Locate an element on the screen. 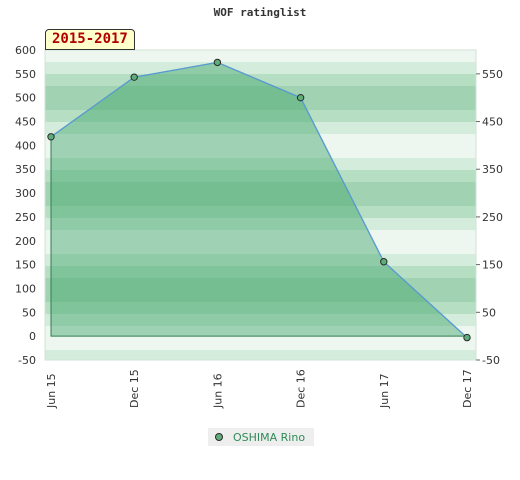 Image resolution: width=520 pixels, height=480 pixels. right-tick-label: 450 is located at coordinates (492, 122).